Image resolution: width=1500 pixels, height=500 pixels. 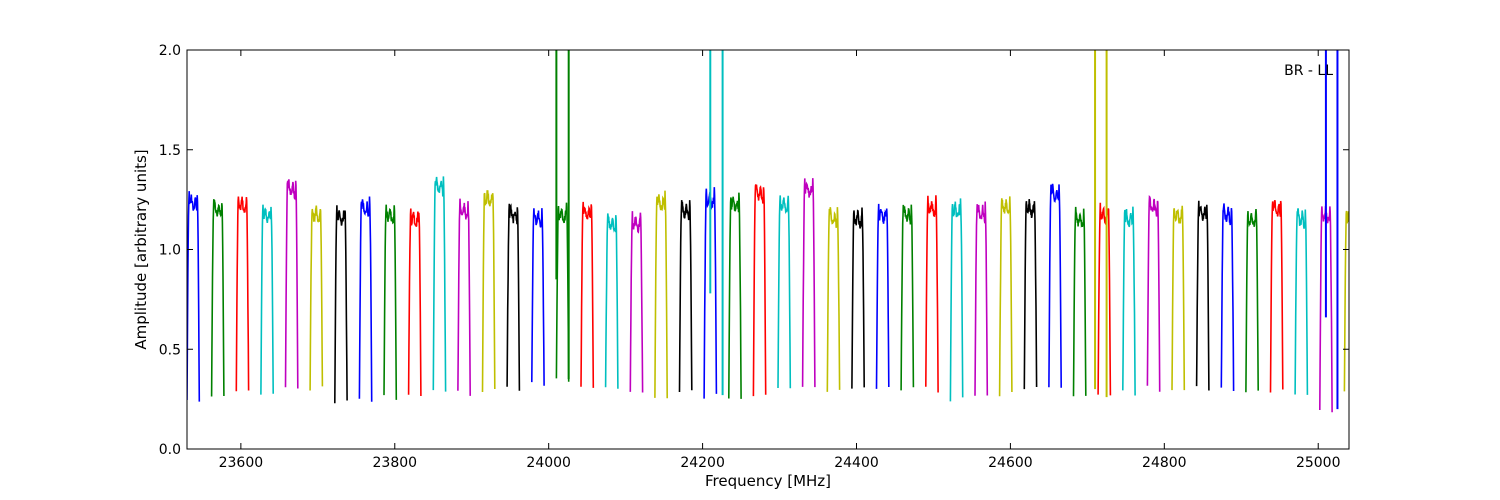 What do you see at coordinates (170, 350) in the screenshot?
I see `y-tick-label: 0.5` at bounding box center [170, 350].